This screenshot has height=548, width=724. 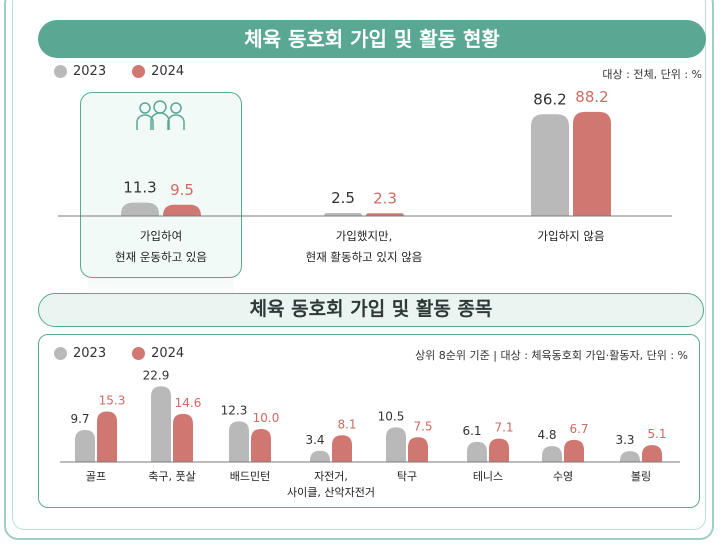 What do you see at coordinates (160, 115) in the screenshot?
I see `people-group-icon` at bounding box center [160, 115].